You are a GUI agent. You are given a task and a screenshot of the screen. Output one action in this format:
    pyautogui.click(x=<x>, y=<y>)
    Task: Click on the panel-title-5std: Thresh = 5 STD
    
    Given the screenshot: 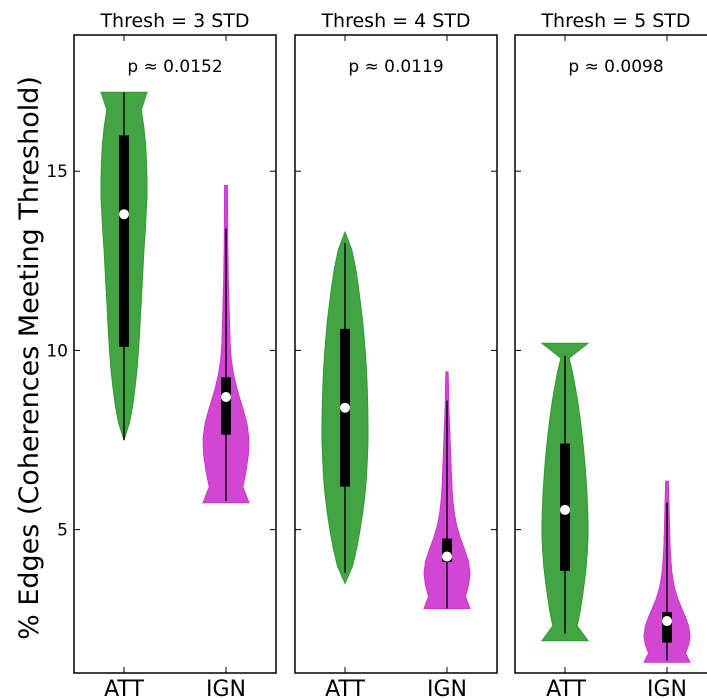 What is the action you would take?
    pyautogui.click(x=615, y=21)
    